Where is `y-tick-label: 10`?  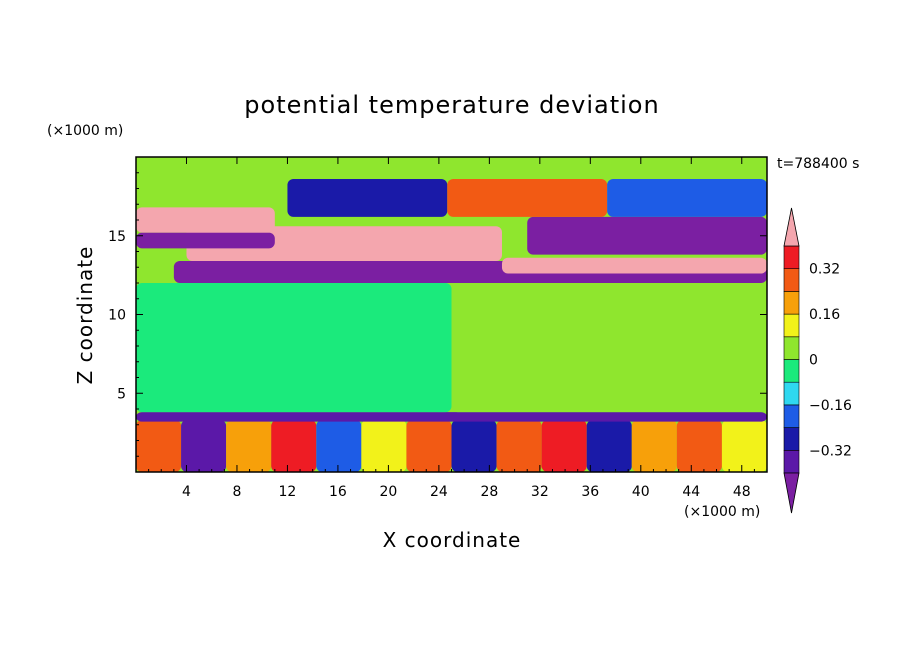 y-tick-label: 10 is located at coordinates (117, 316).